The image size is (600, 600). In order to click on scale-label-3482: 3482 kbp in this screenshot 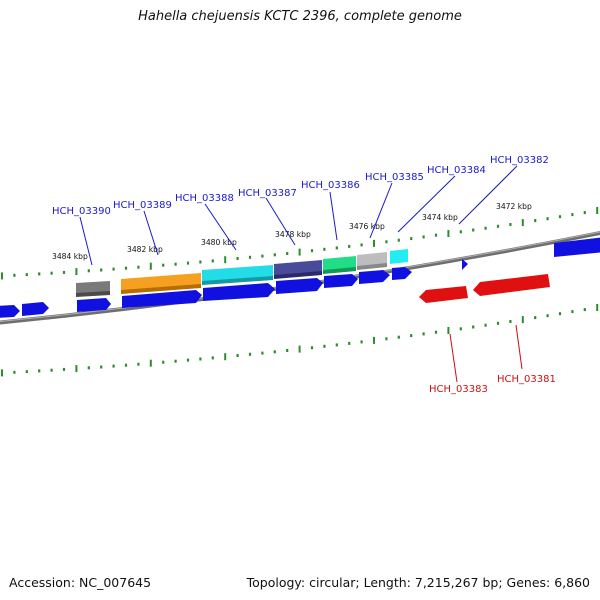, I will do `click(145, 249)`.